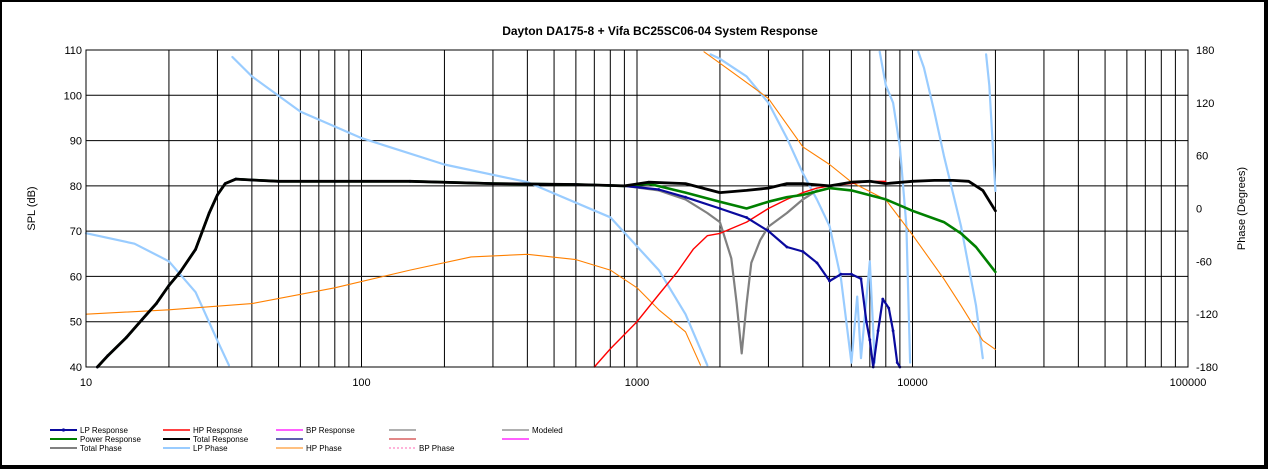  Describe the element at coordinates (361, 383) in the screenshot. I see `x-tick-label: 100` at that location.